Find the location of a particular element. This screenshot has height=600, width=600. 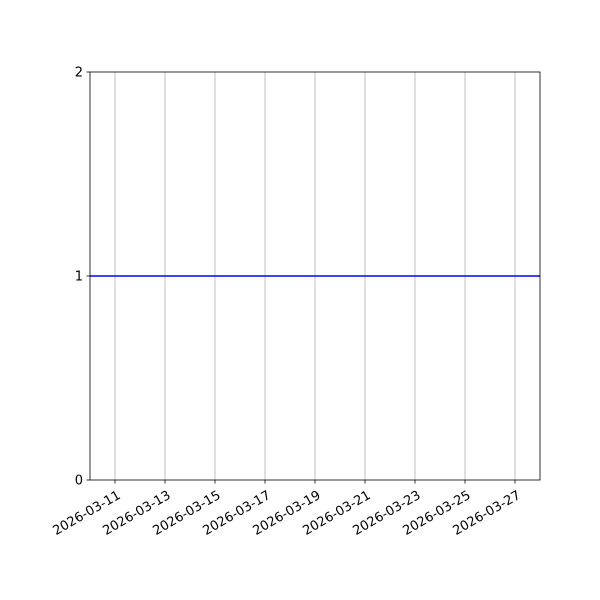

y-tick-label: 2 is located at coordinates (79, 73).